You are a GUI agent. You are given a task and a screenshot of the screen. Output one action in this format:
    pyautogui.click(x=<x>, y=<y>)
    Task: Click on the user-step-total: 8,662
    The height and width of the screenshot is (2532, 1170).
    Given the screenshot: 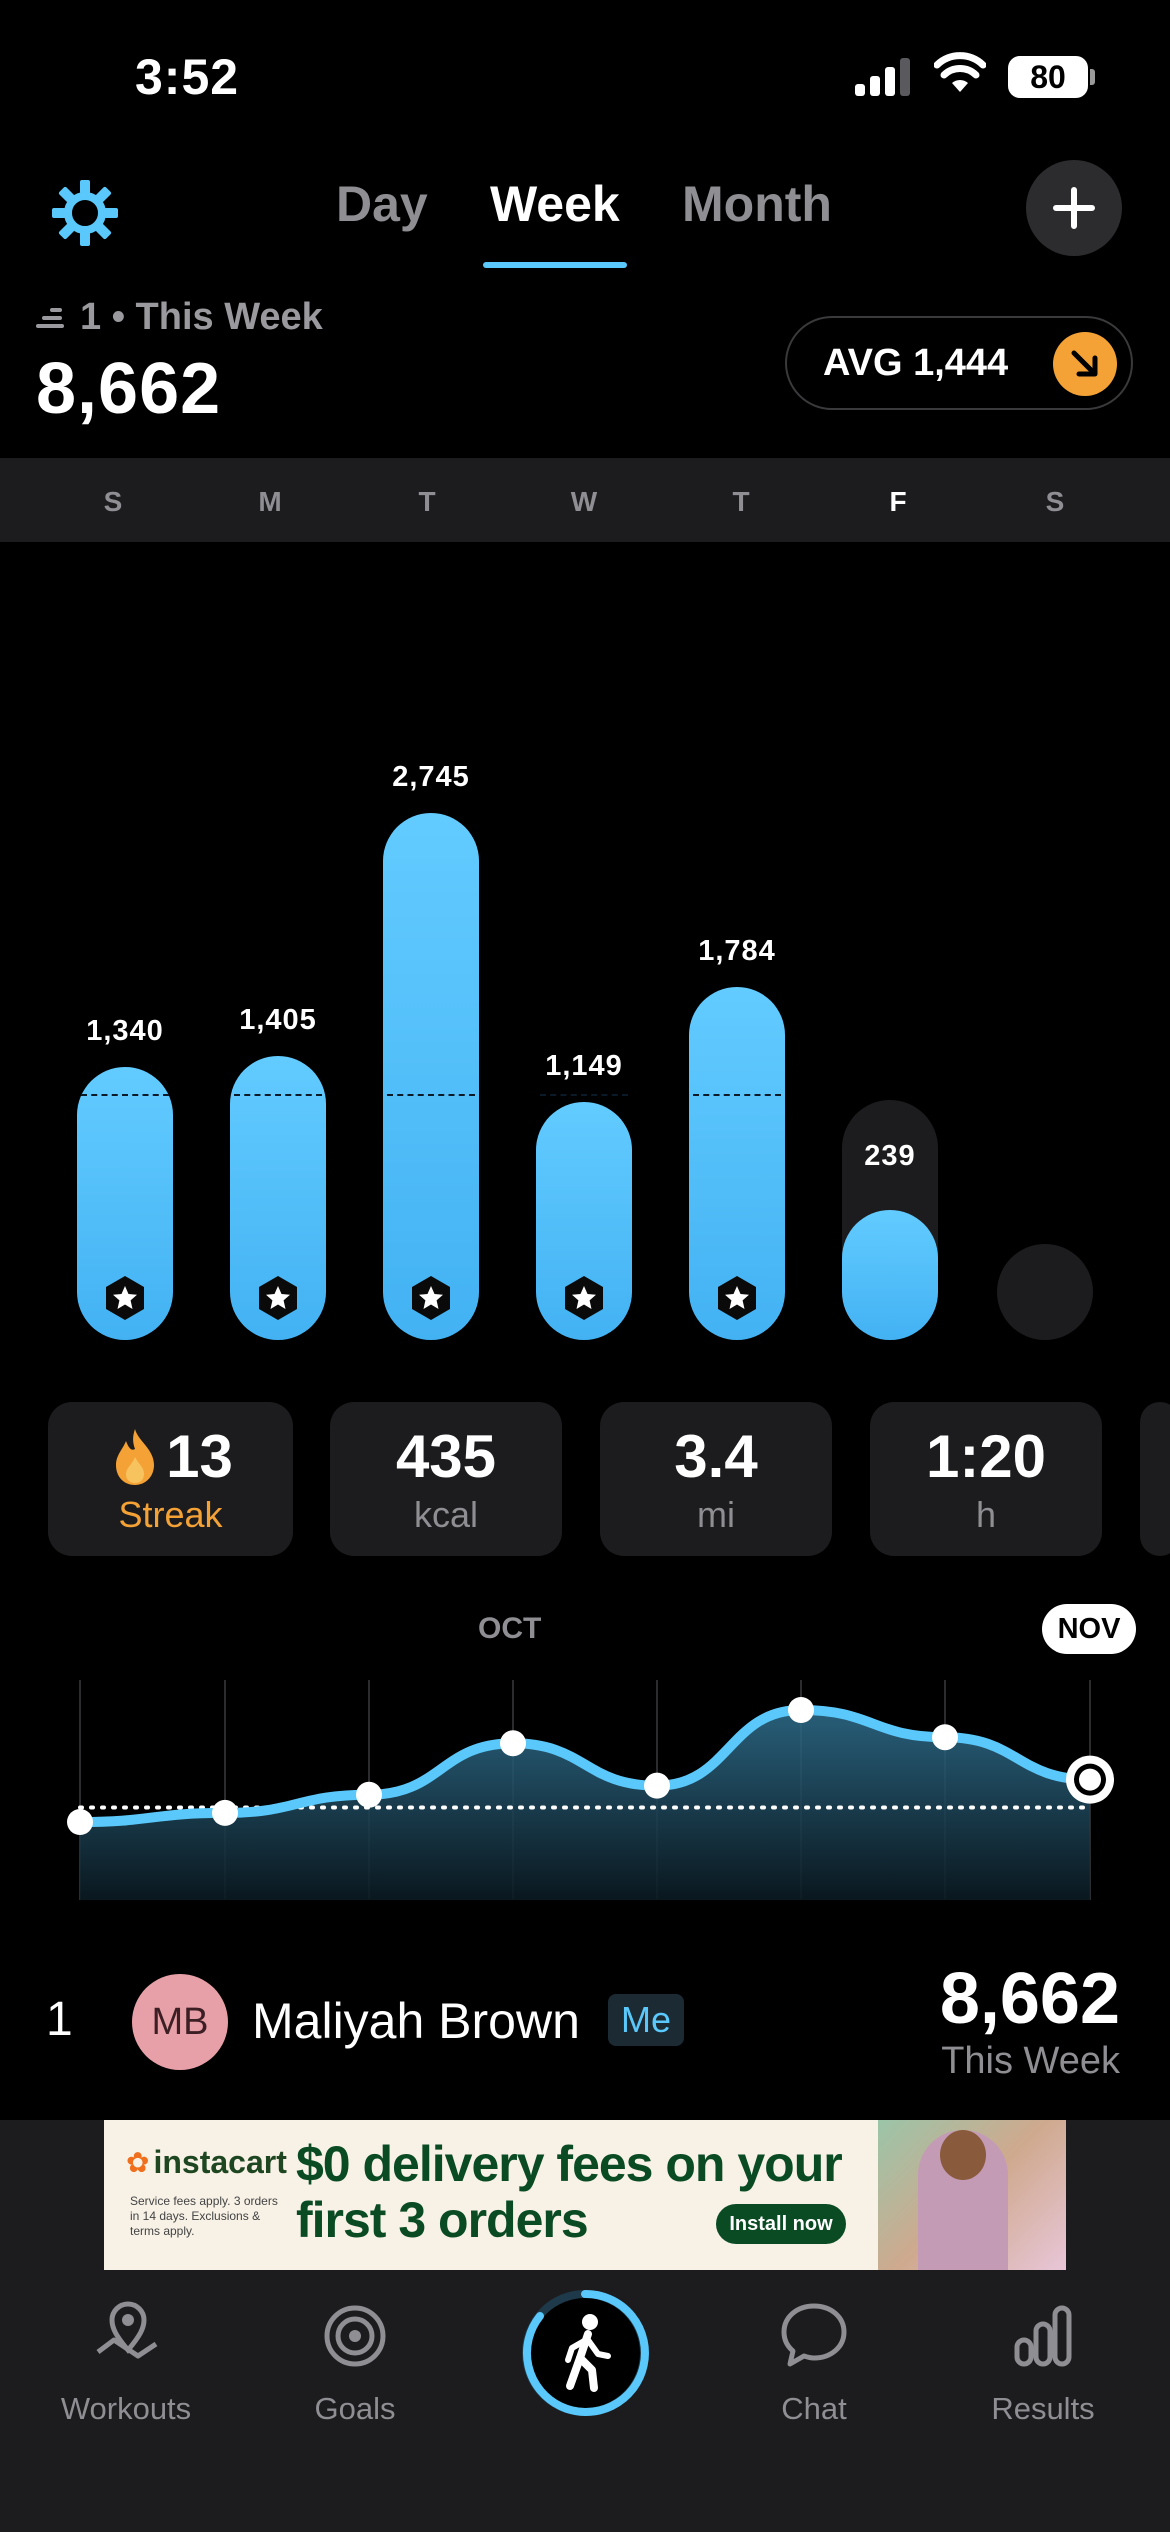 What is the action you would take?
    pyautogui.click(x=1029, y=1999)
    